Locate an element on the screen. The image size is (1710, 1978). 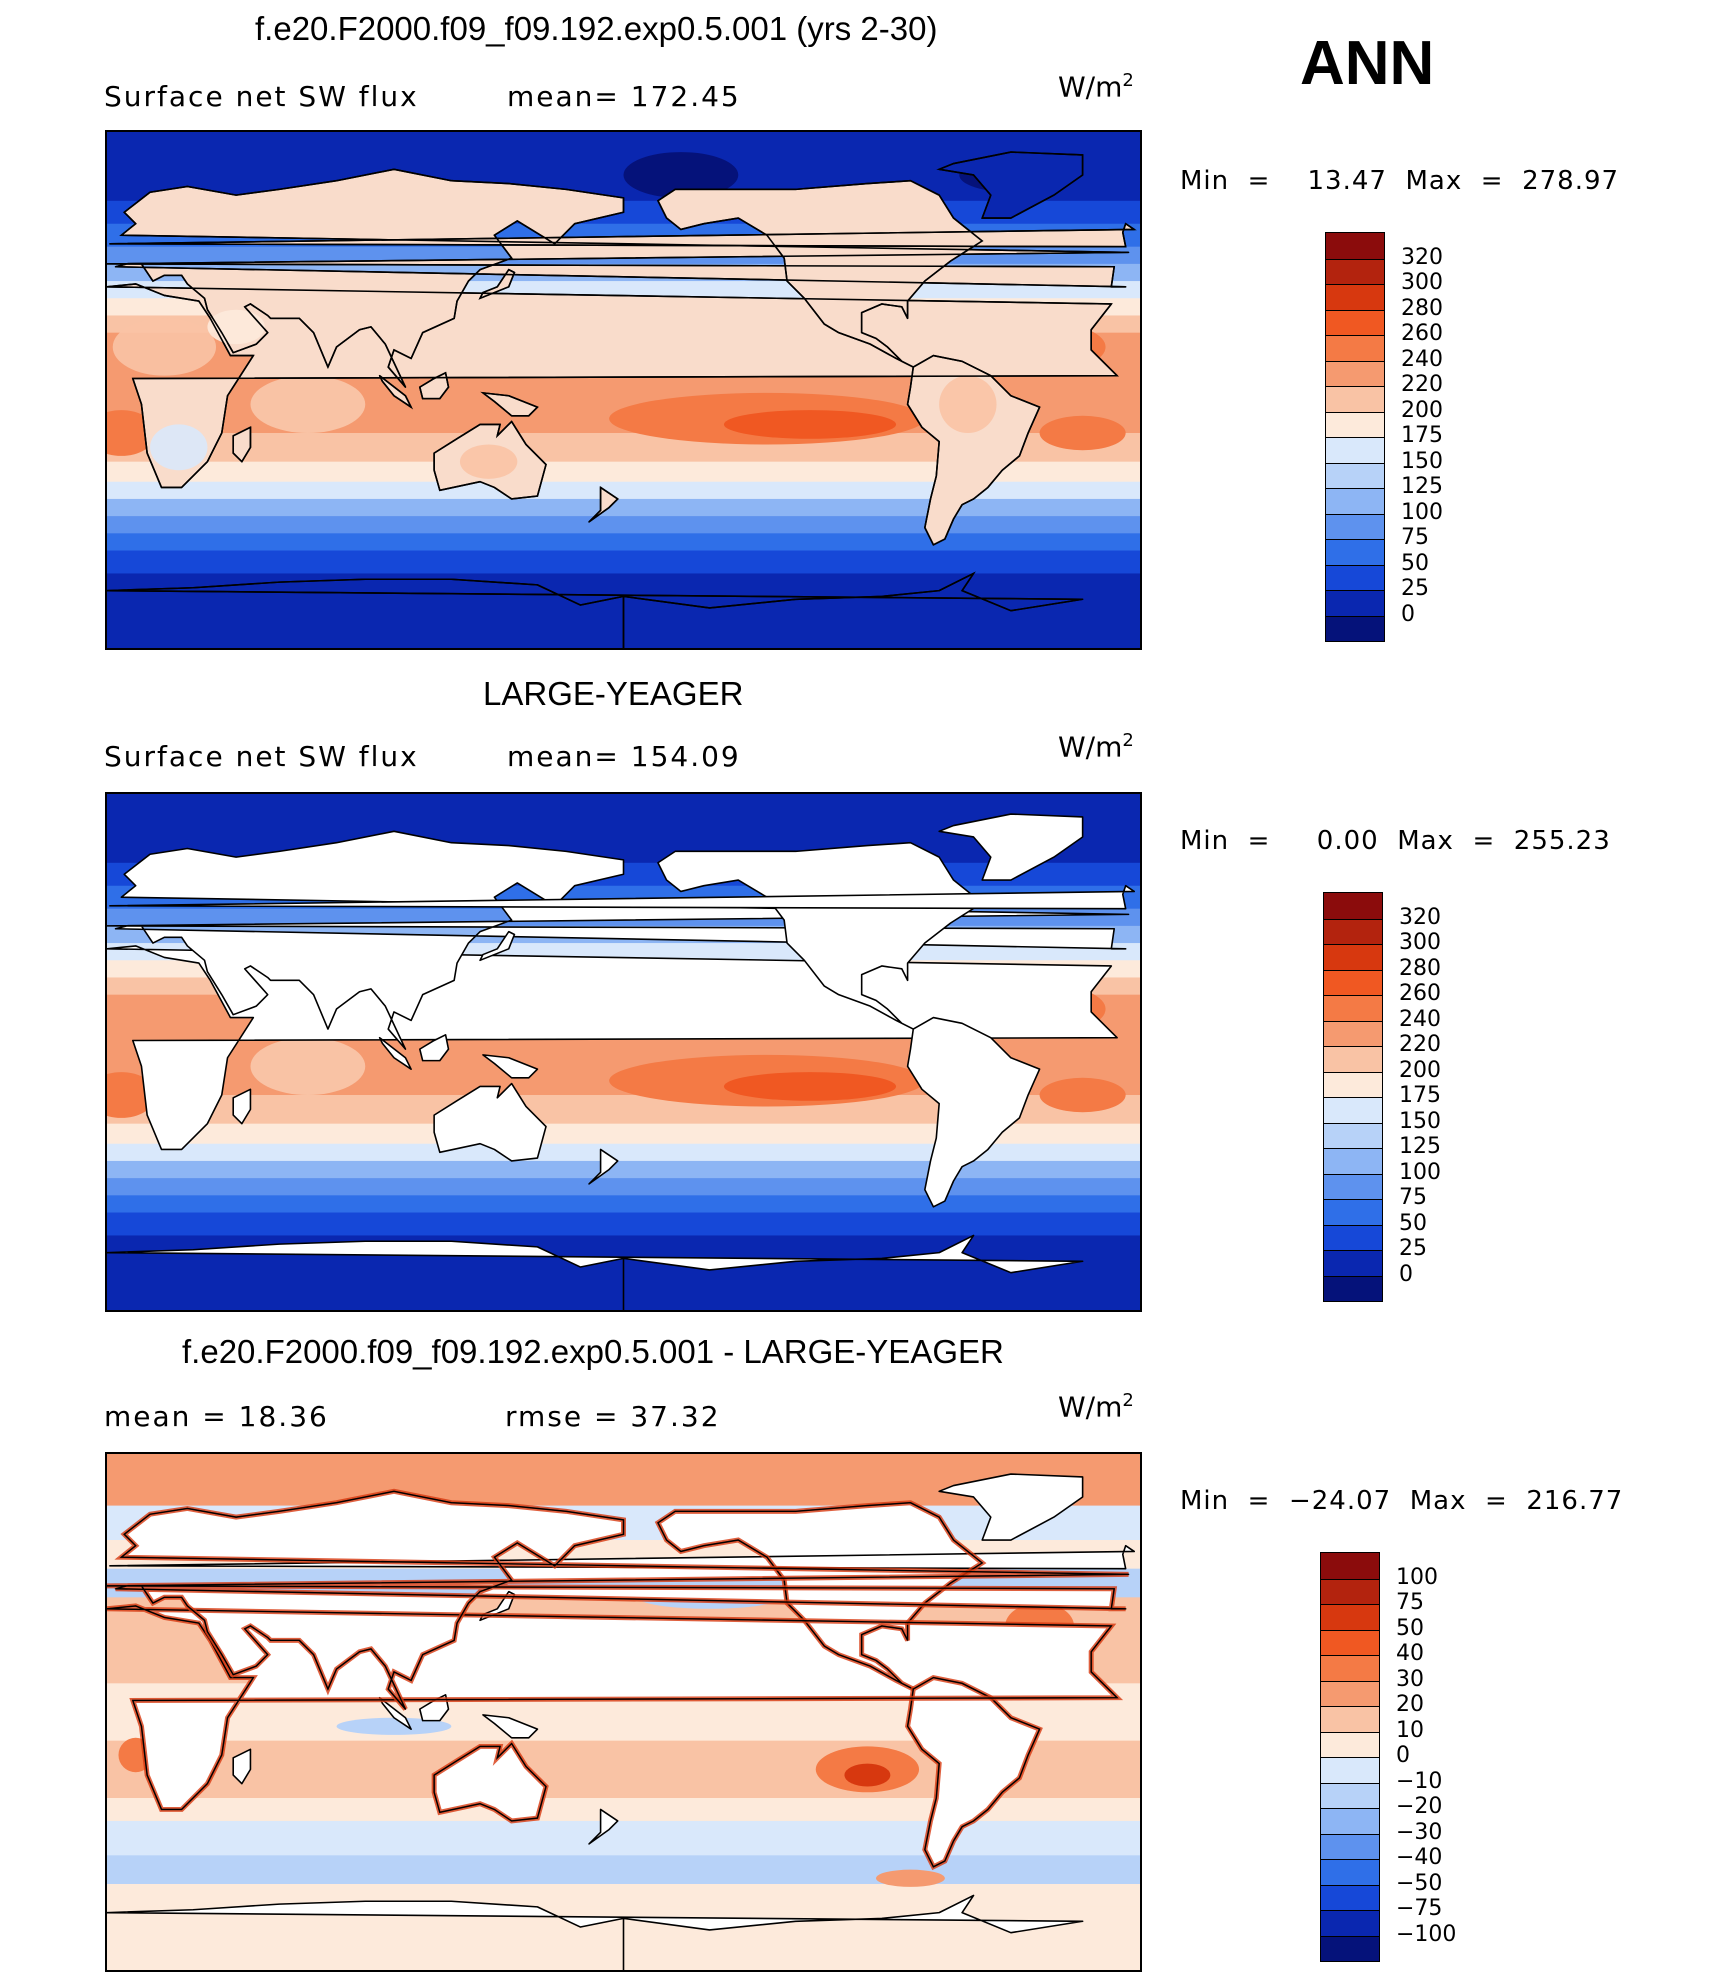
colorbar-tick-label: 40 is located at coordinates (1410, 1653).